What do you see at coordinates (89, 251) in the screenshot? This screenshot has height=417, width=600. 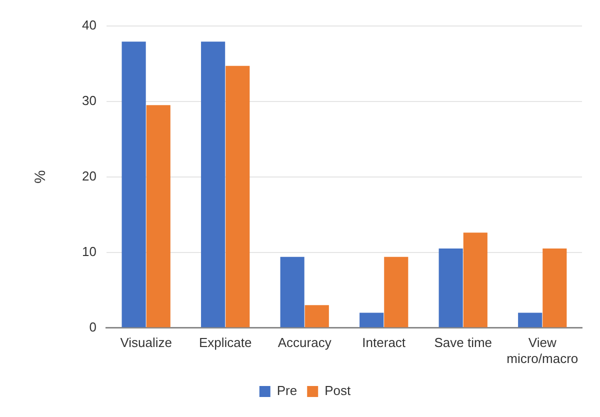 I see `y-tick-label: 10` at bounding box center [89, 251].